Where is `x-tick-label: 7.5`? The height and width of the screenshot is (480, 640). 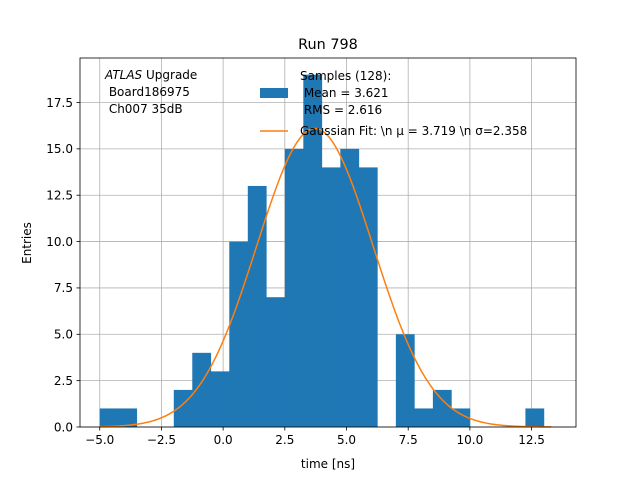
x-tick-label: 7.5 is located at coordinates (408, 440).